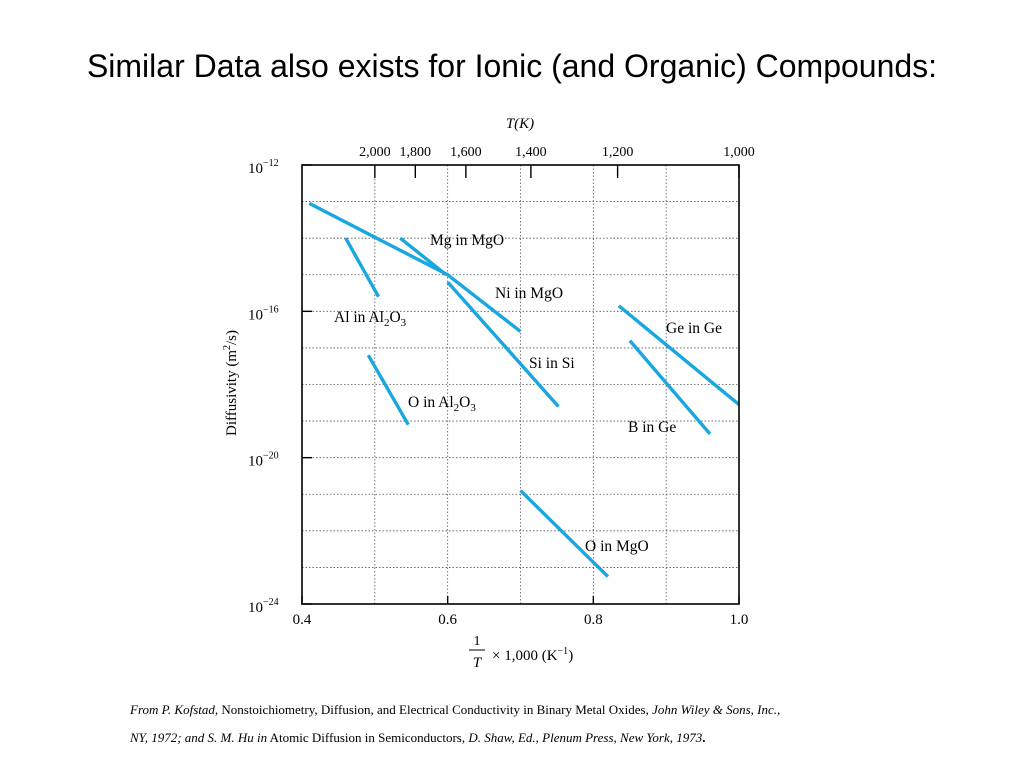 This screenshot has height=768, width=1024. I want to click on top-tick-label: 1,000, so click(739, 152).